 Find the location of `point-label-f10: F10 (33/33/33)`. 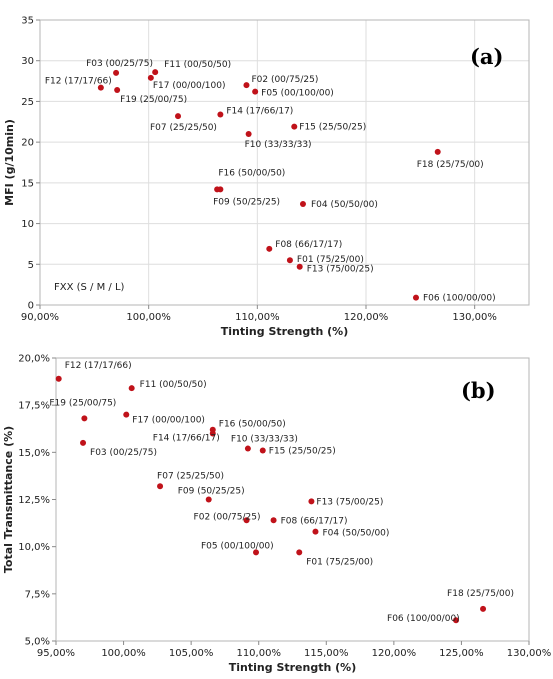

point-label-f10: F10 (33/33/33) is located at coordinates (264, 440).